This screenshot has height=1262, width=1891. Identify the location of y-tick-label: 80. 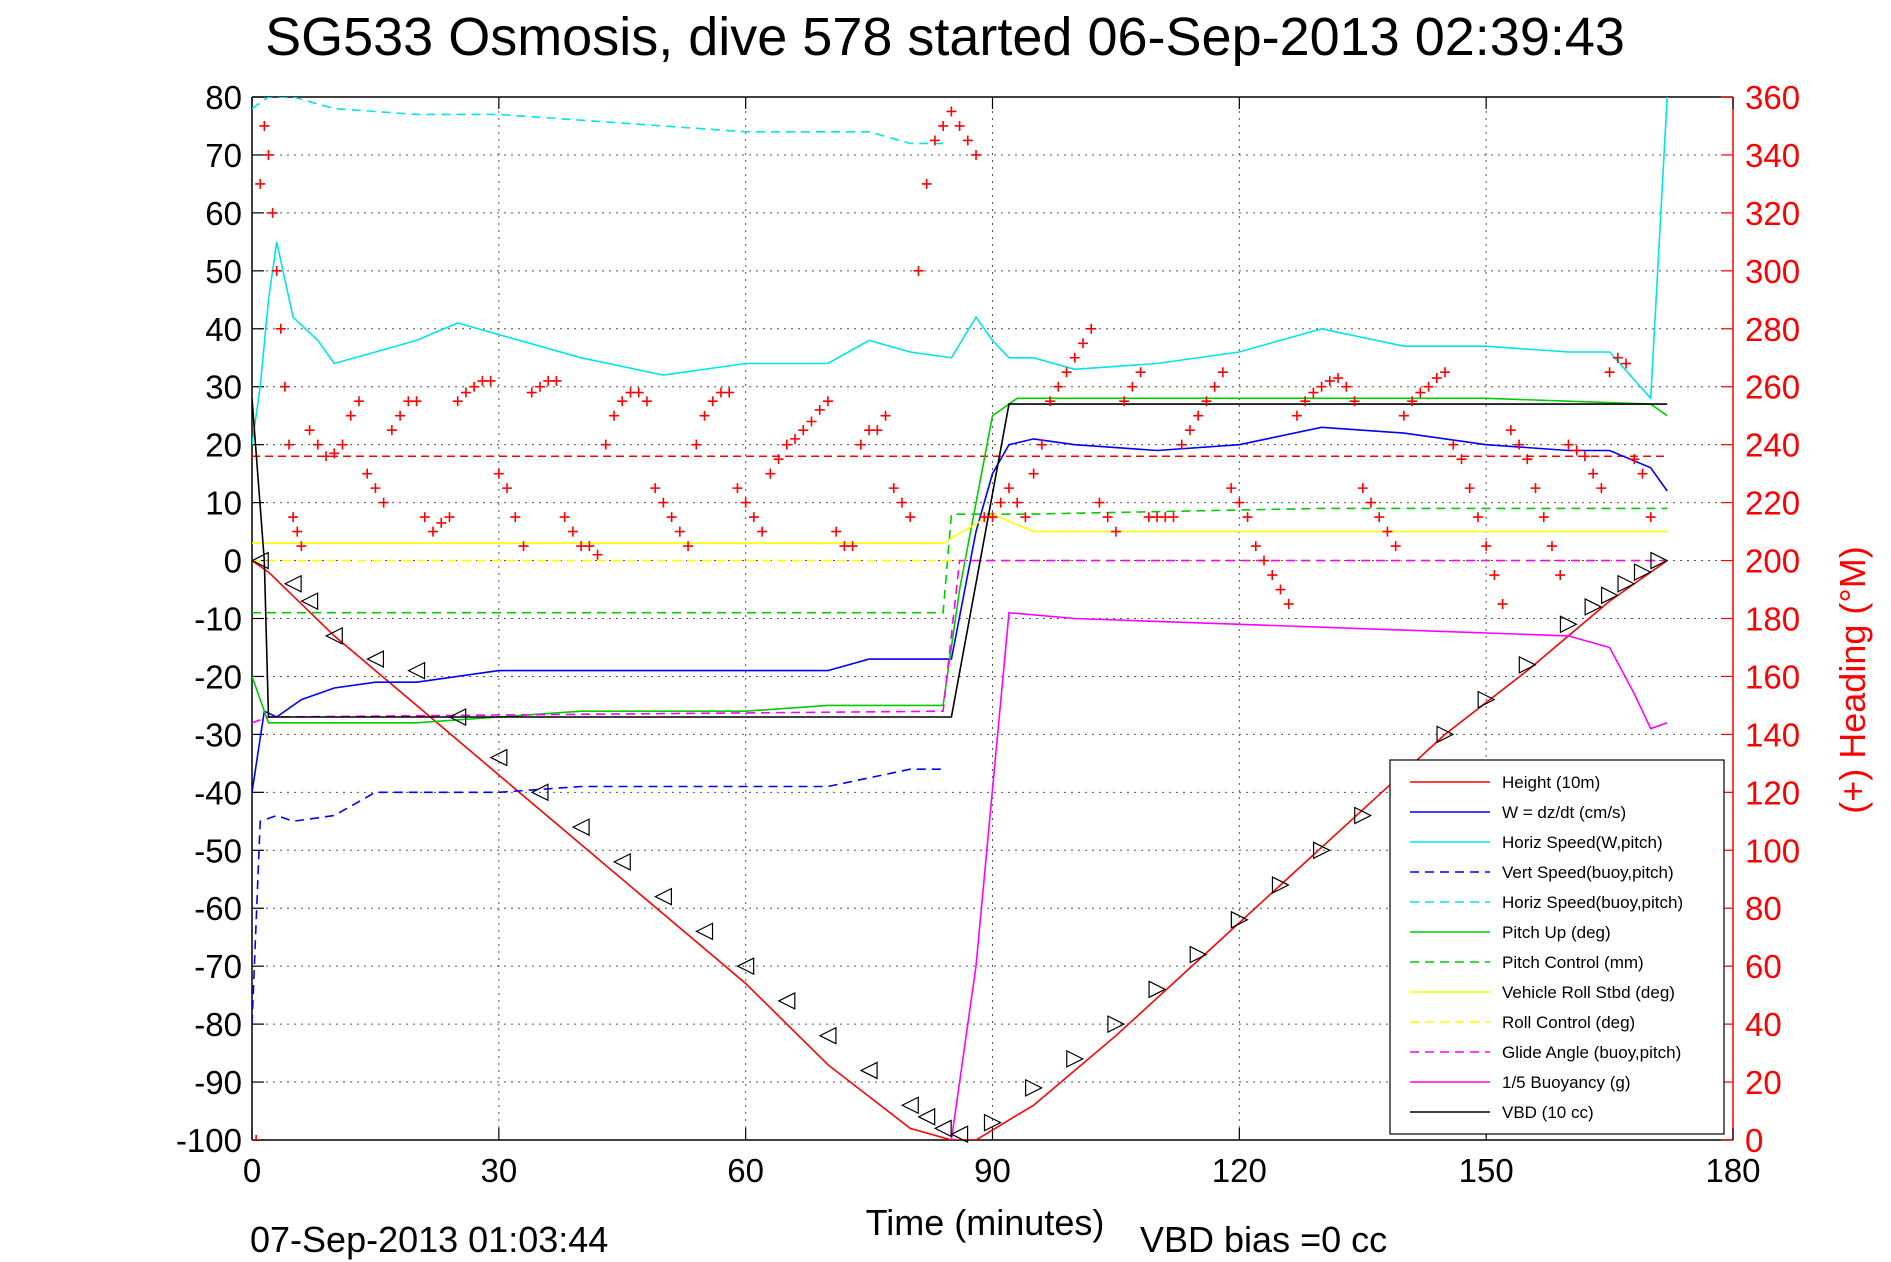
(223, 97).